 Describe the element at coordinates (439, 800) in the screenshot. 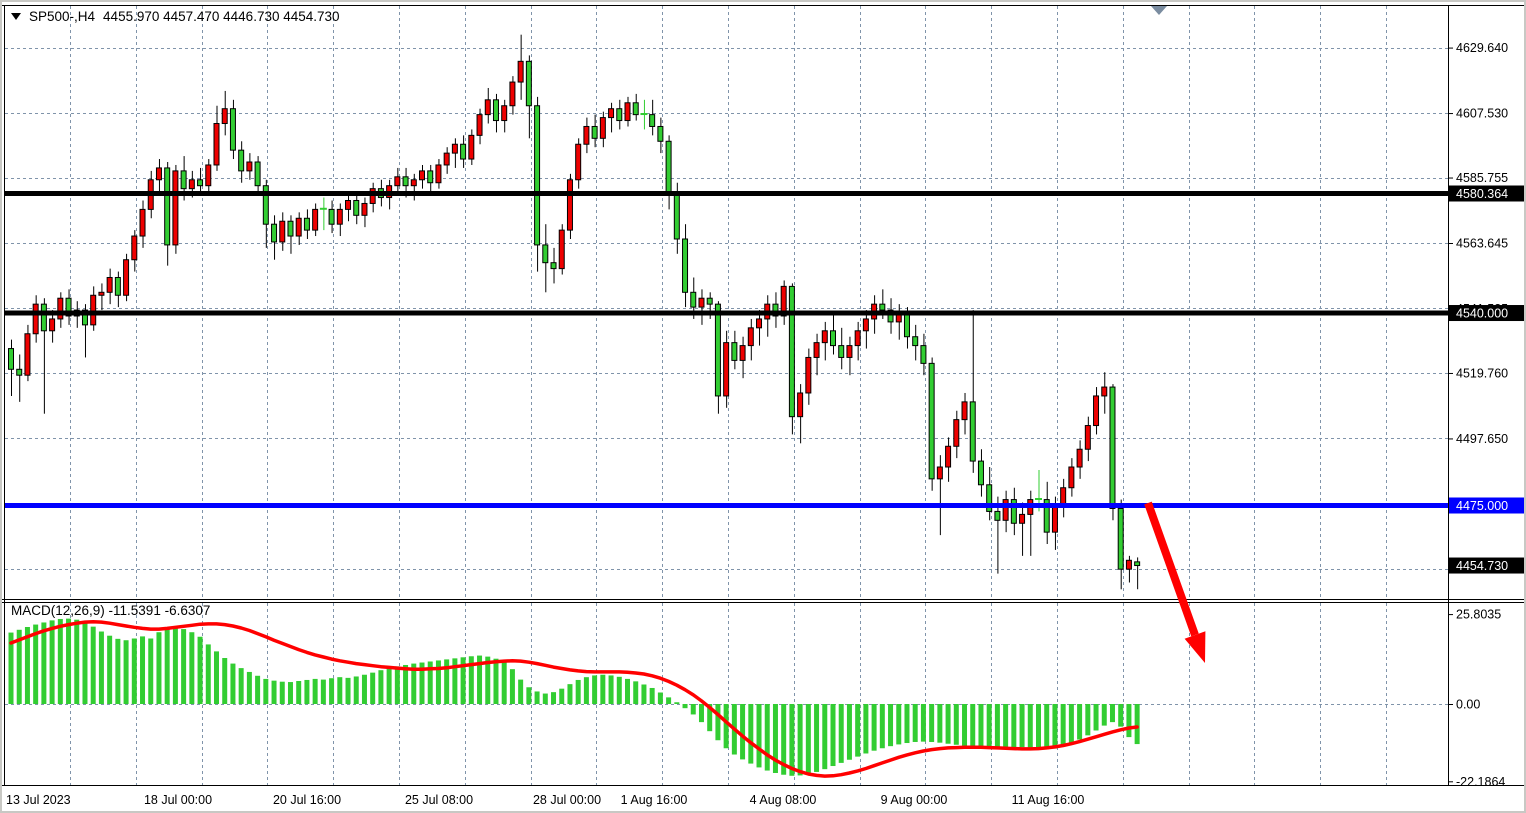

I see `time-tick-label: 25 Jul 08:00` at that location.